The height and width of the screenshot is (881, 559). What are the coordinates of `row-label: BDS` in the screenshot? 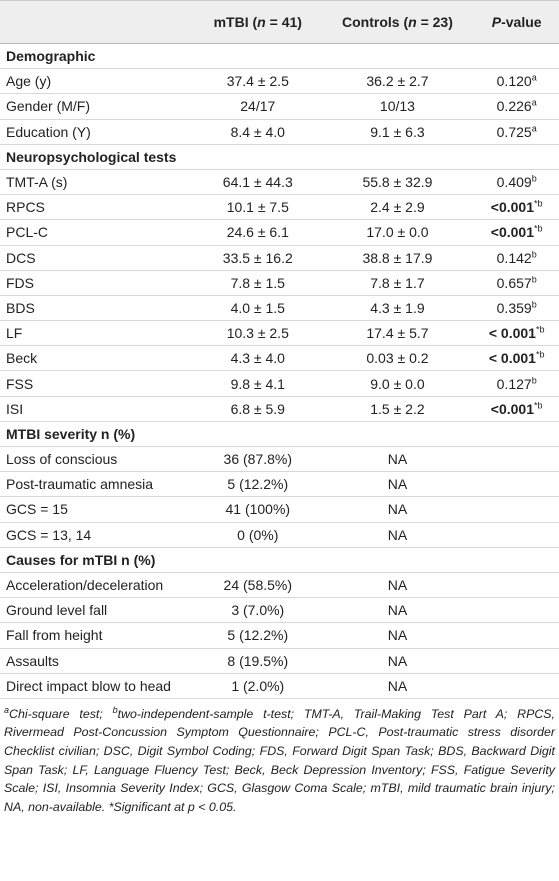 It's located at (97, 308).